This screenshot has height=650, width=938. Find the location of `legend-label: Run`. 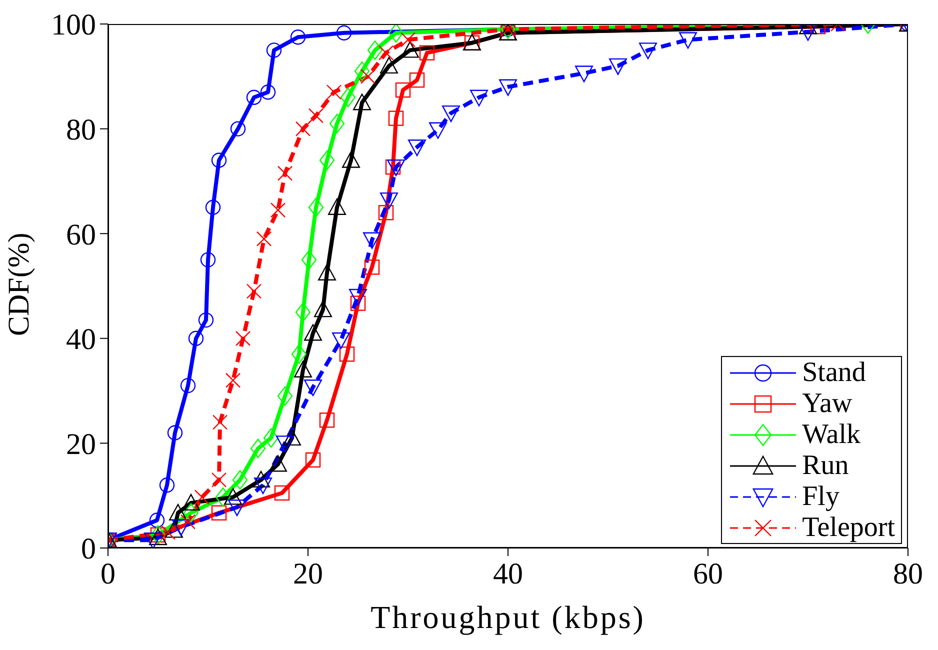

legend-label: Run is located at coordinates (825, 465).